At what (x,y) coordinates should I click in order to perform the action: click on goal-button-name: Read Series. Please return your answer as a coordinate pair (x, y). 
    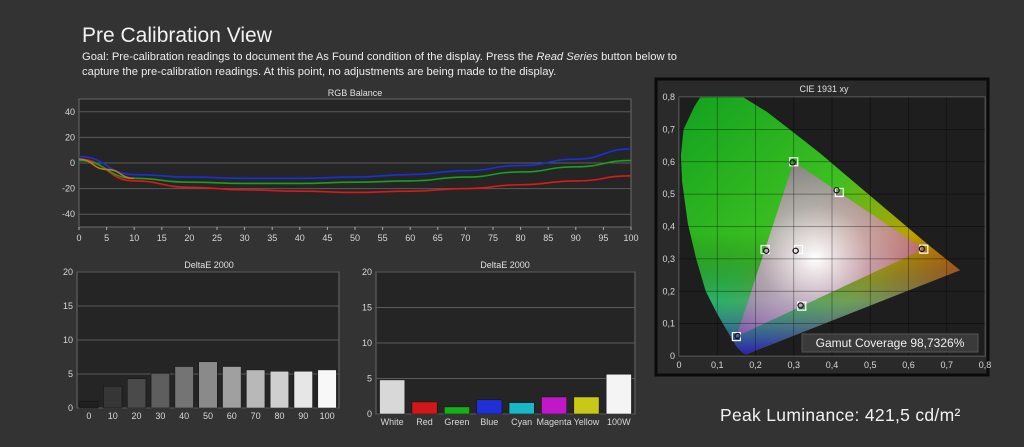
    Looking at the image, I should click on (567, 57).